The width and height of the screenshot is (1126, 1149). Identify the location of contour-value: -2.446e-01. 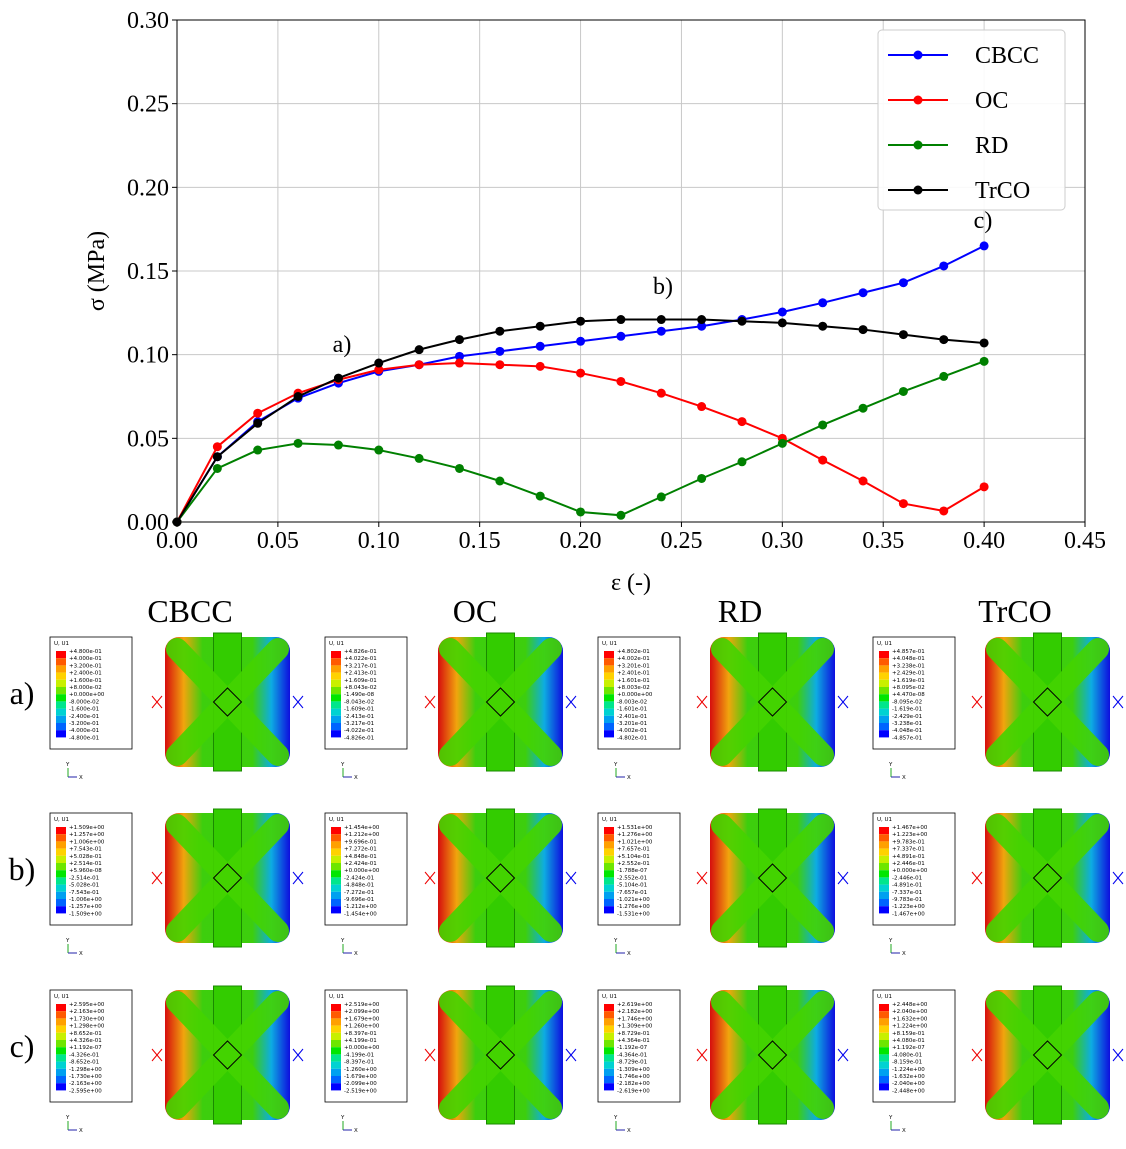
(907, 878).